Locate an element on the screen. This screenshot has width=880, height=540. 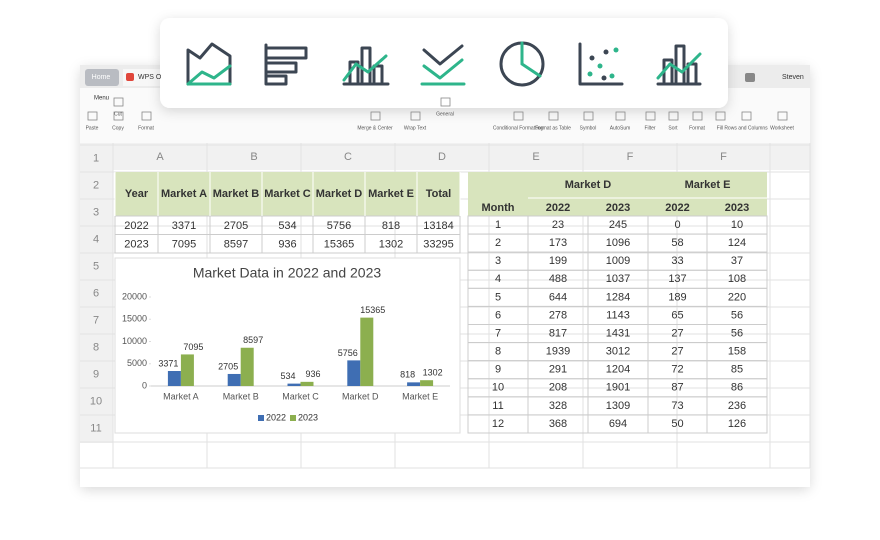
table-cell-text: 236 is located at coordinates (737, 406).